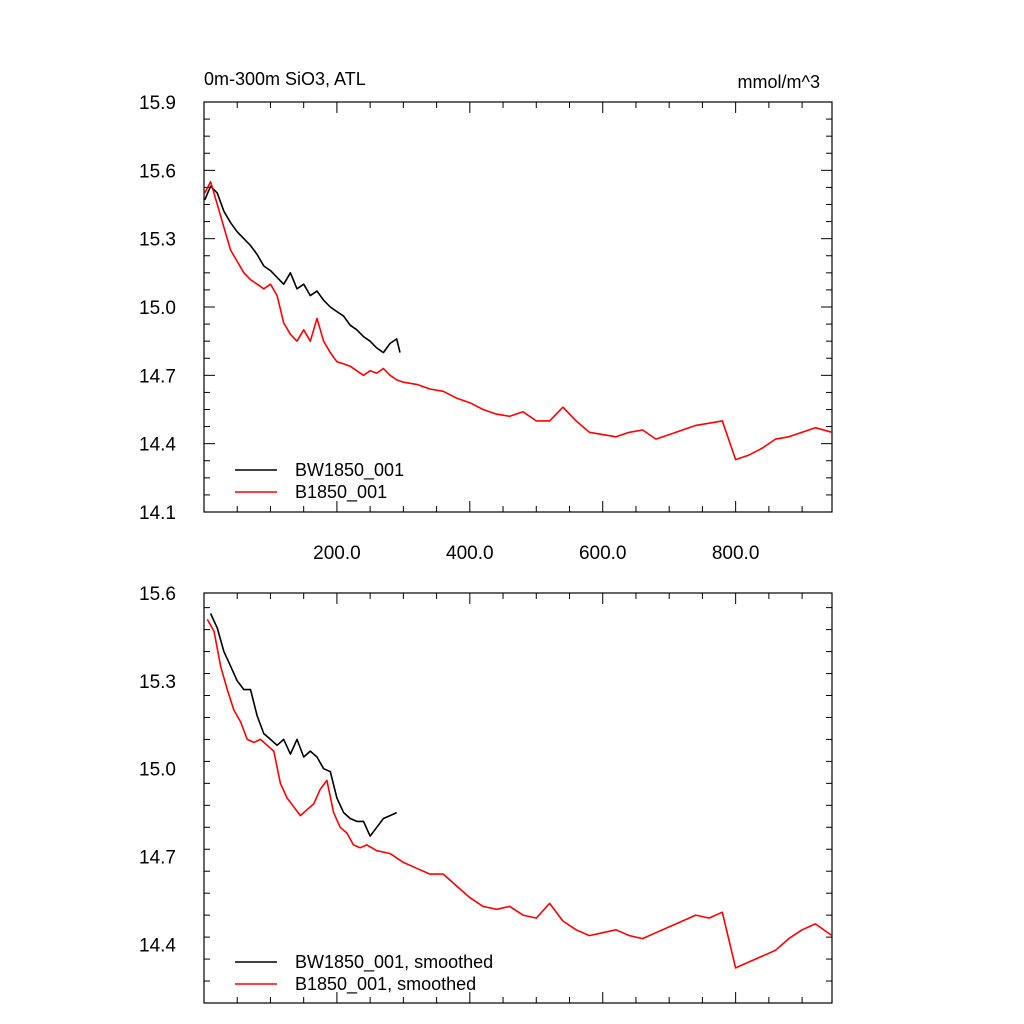 Image resolution: width=1024 pixels, height=1024 pixels. I want to click on legend-label: BW1850_001, so click(349, 470).